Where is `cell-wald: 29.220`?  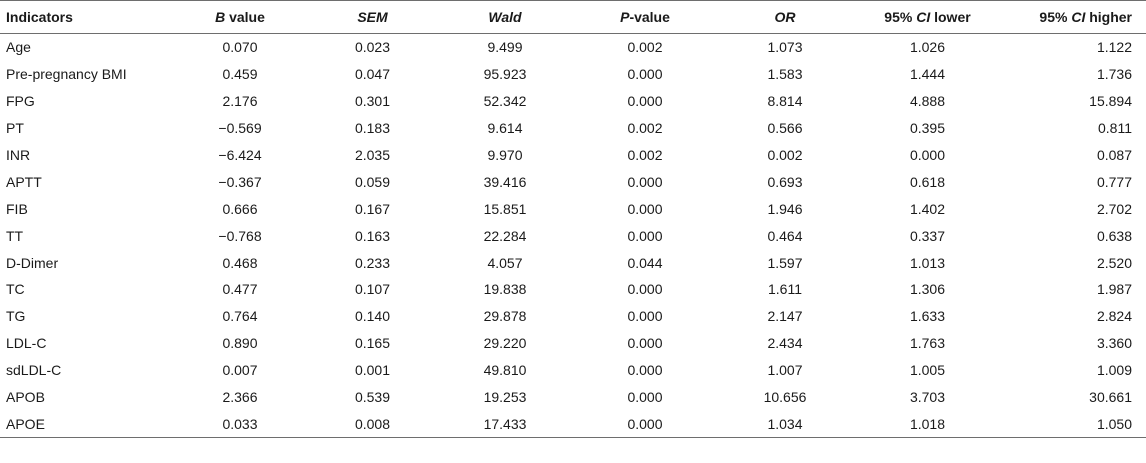 cell-wald: 29.220 is located at coordinates (505, 343).